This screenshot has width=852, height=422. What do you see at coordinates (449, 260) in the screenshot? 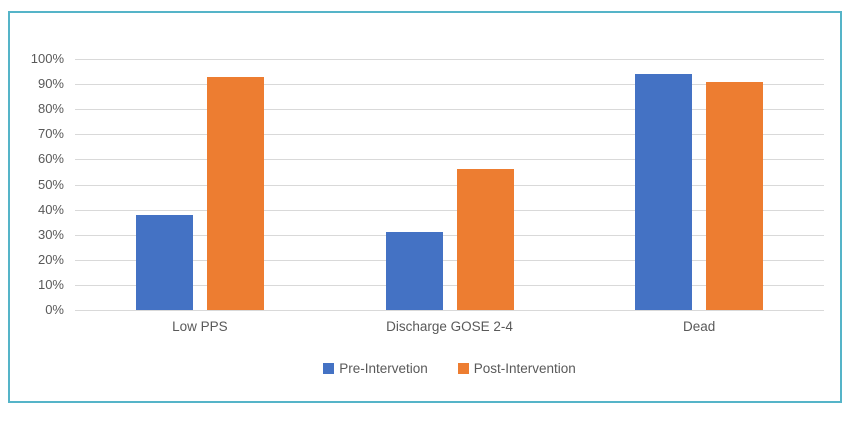
I see `gridline-20pct` at bounding box center [449, 260].